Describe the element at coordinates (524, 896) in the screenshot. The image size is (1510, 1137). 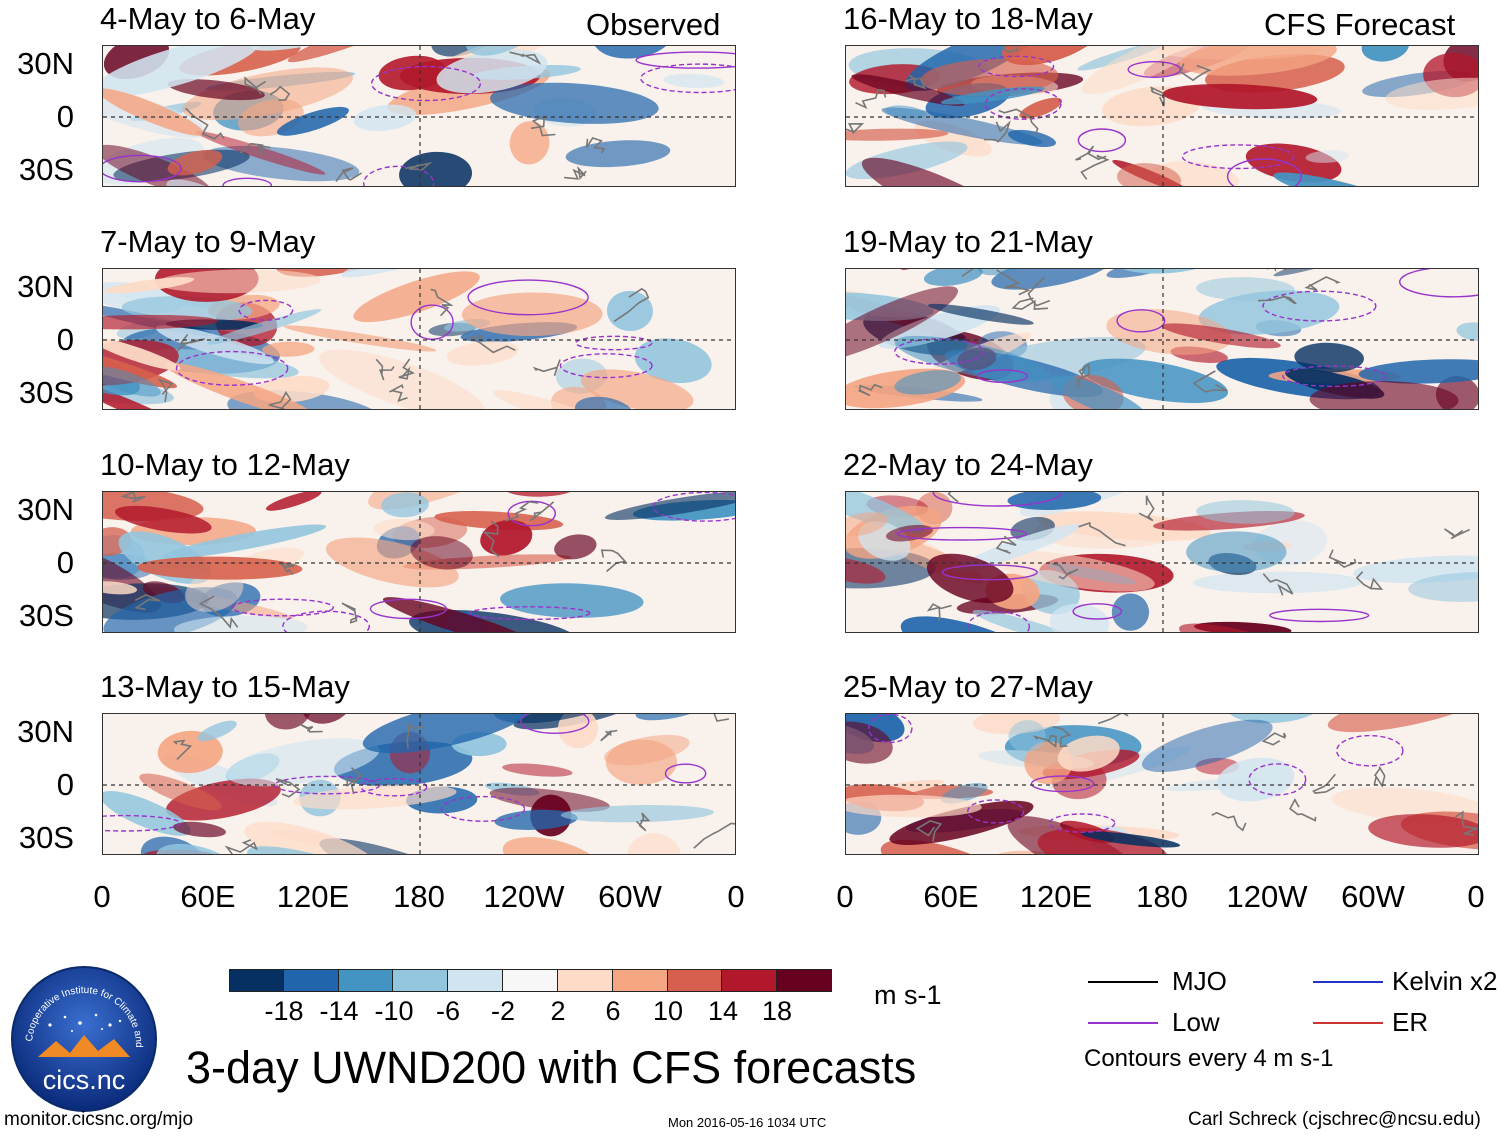
I see `lon-label-120w: 120W` at that location.